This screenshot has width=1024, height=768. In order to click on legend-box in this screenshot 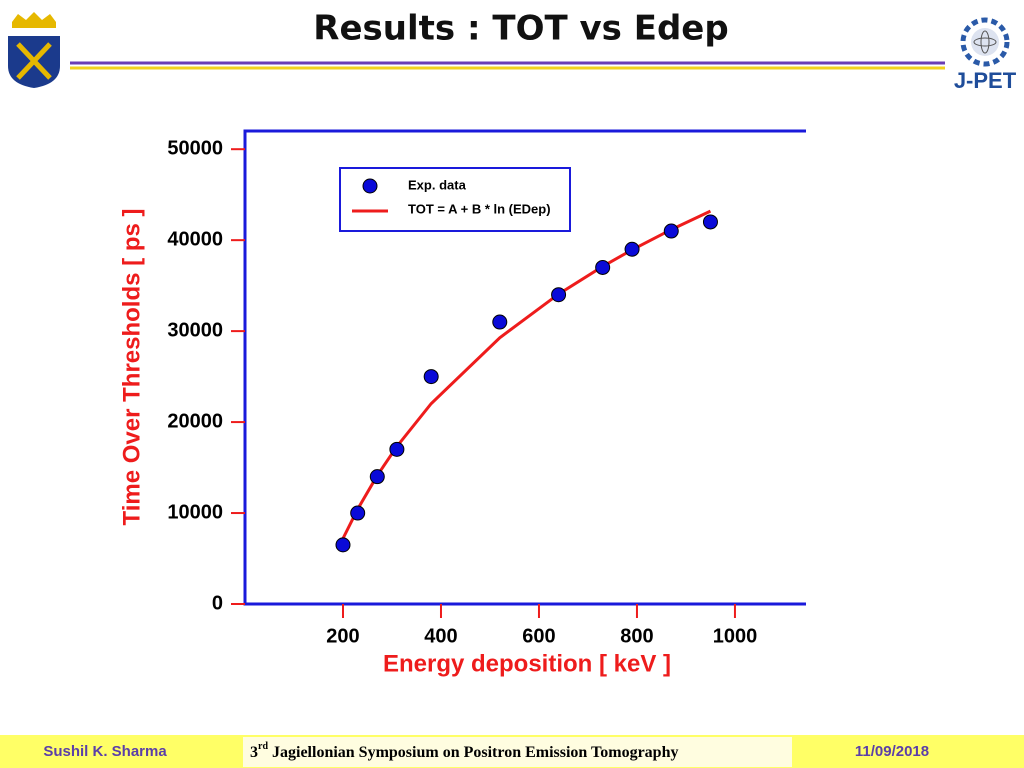, I will do `click(455, 199)`.